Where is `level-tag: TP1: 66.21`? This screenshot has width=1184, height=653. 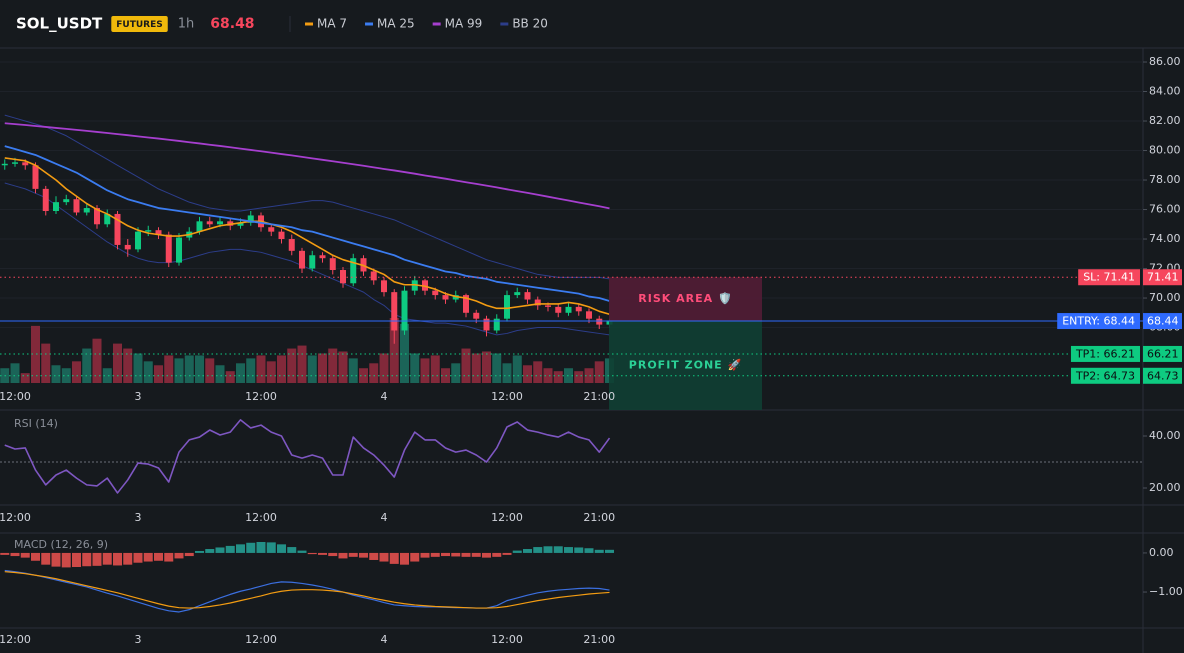 level-tag: TP1: 66.21 is located at coordinates (1105, 353).